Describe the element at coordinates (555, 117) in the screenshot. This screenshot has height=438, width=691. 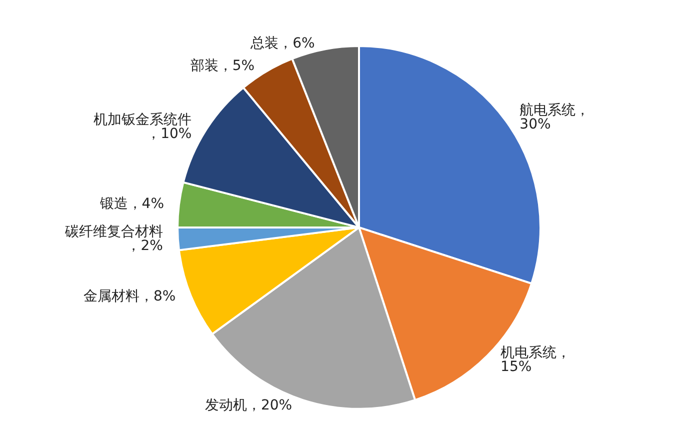
I see `slice-label: 航电系统，30%` at that location.